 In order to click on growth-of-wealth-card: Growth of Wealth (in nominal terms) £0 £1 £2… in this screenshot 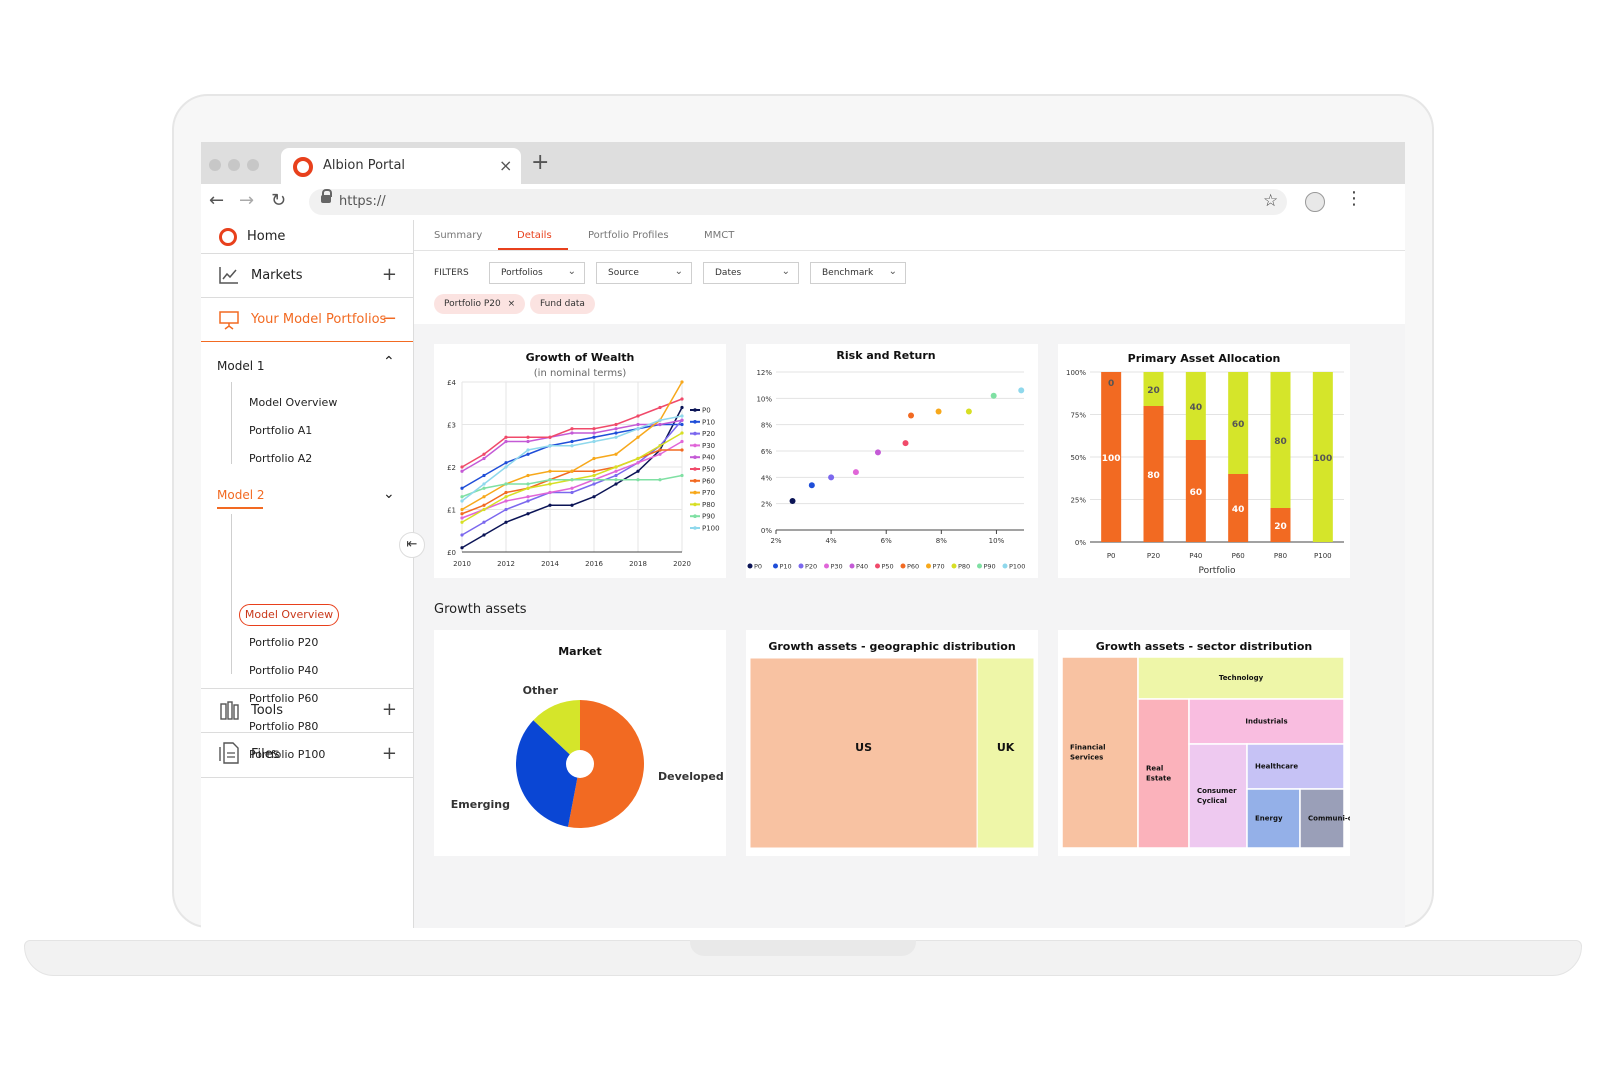, I will do `click(580, 461)`.